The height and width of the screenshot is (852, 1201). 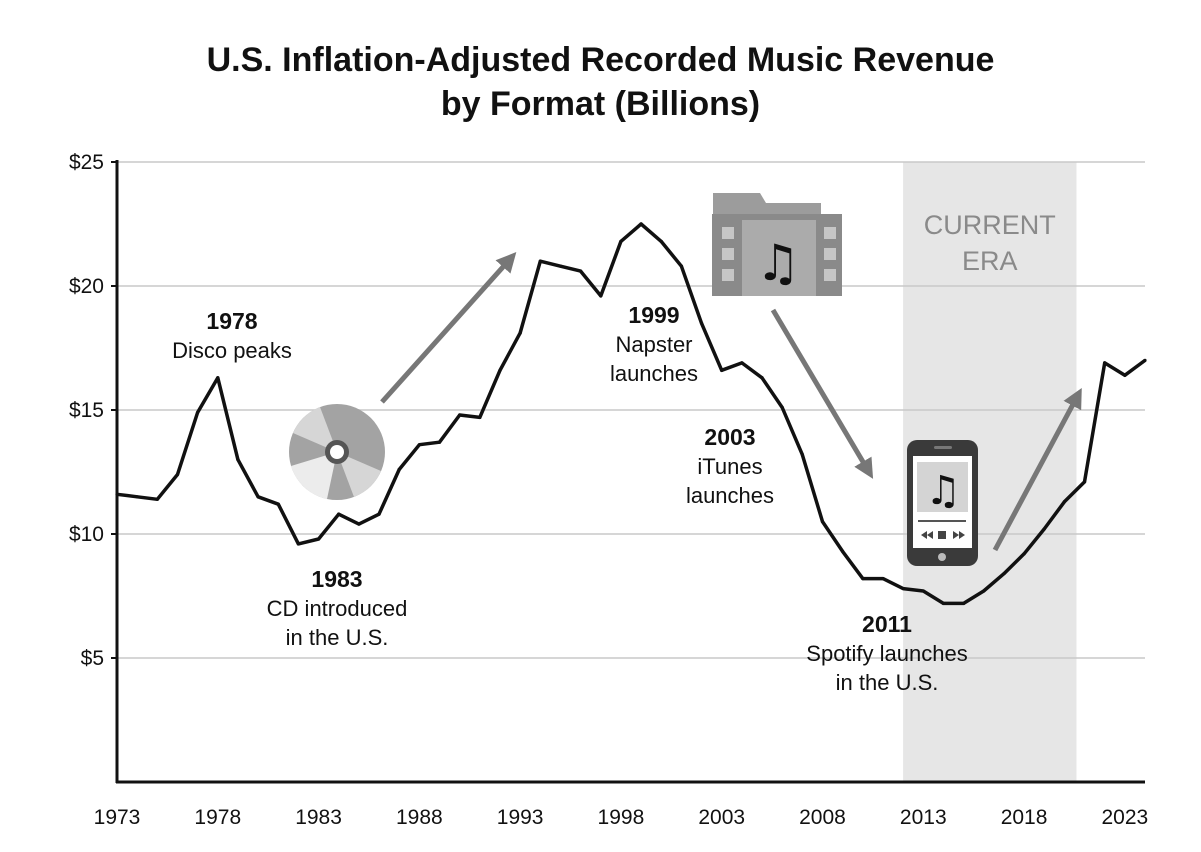 I want to click on data-point-1980, so click(x=258, y=497).